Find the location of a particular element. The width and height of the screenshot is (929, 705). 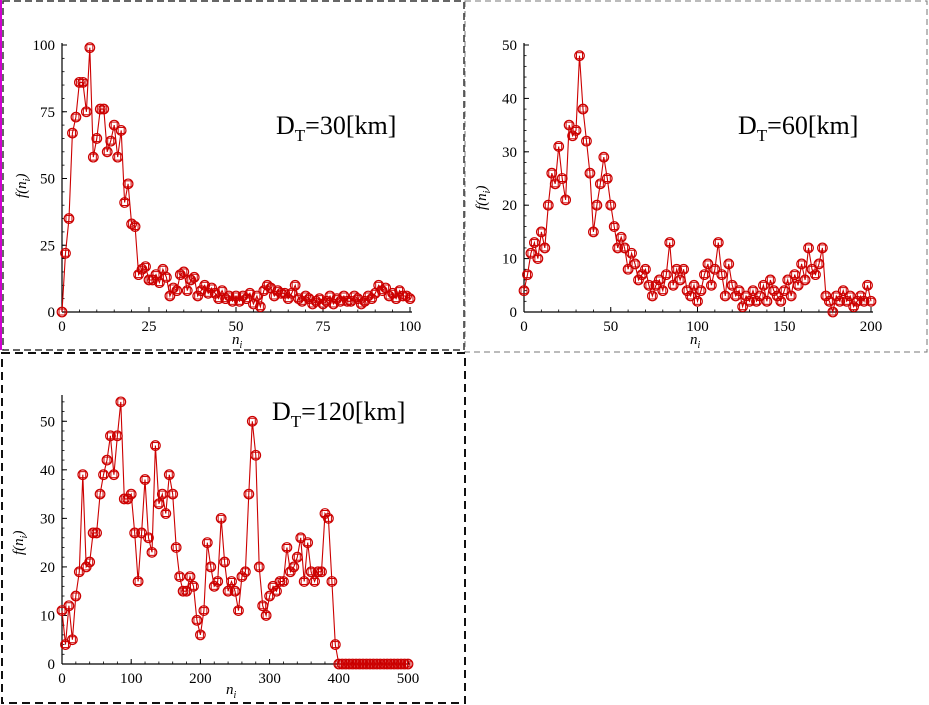

x-axis-title: ni is located at coordinates (237, 341).